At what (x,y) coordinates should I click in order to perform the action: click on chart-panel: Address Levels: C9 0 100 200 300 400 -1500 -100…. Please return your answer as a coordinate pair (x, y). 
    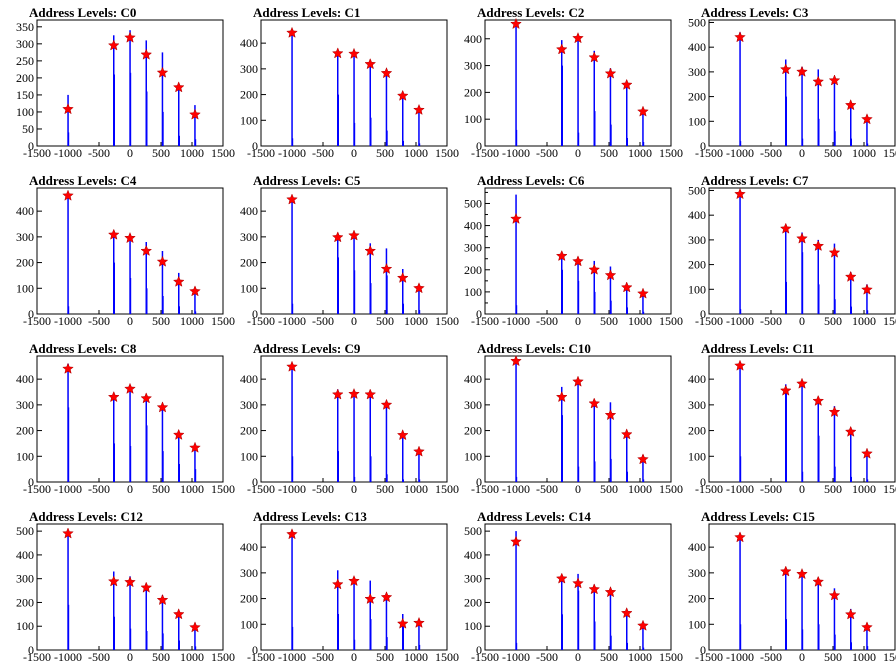
    Looking at the image, I should click on (349, 418).